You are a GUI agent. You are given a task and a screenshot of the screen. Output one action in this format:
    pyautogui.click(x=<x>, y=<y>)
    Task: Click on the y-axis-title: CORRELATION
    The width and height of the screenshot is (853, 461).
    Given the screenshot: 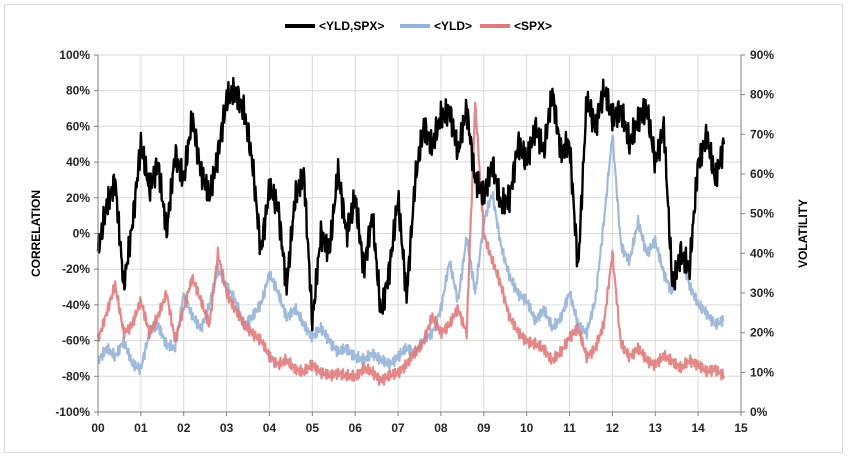 What is the action you would take?
    pyautogui.click(x=36, y=233)
    